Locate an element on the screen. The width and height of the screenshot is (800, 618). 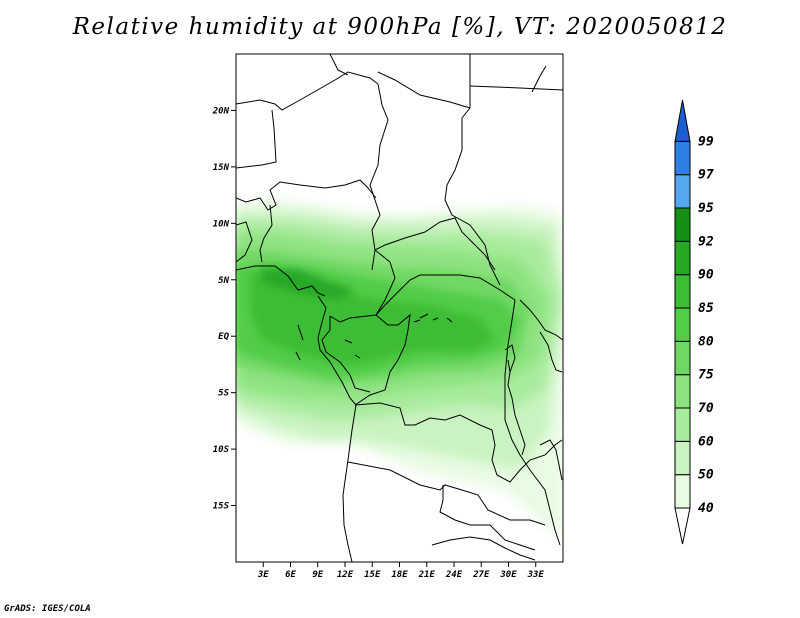
lon-tick-label: 3E is located at coordinates (263, 575).